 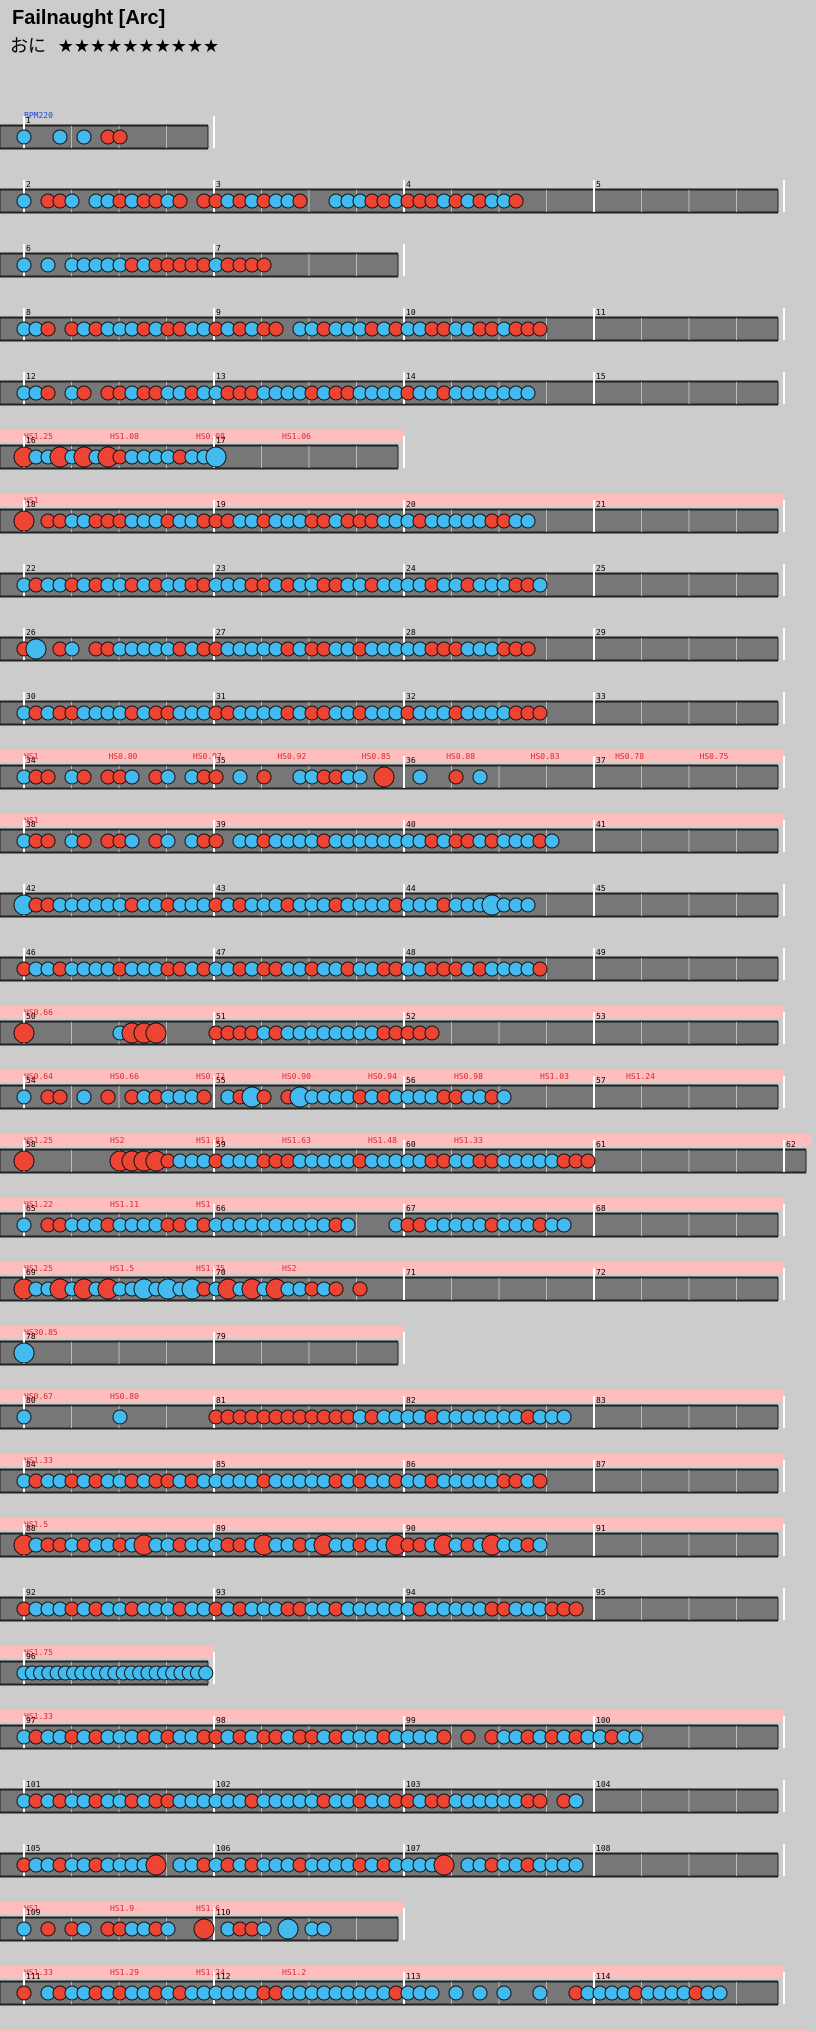 What do you see at coordinates (601, 1272) in the screenshot?
I see `measure-number: 72` at bounding box center [601, 1272].